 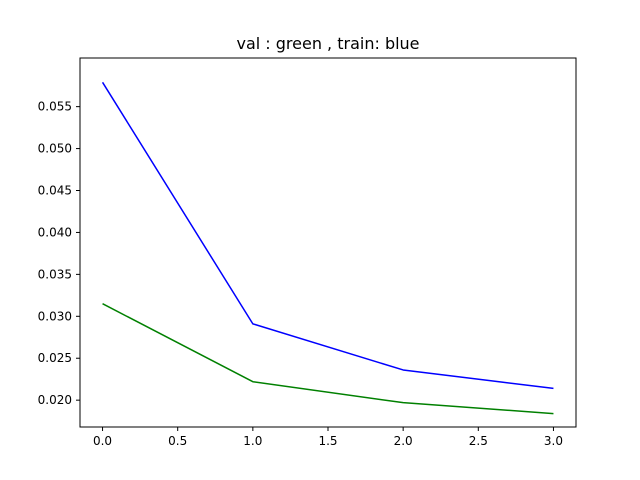 What do you see at coordinates (252, 441) in the screenshot?
I see `x-tick-label: 1.0` at bounding box center [252, 441].